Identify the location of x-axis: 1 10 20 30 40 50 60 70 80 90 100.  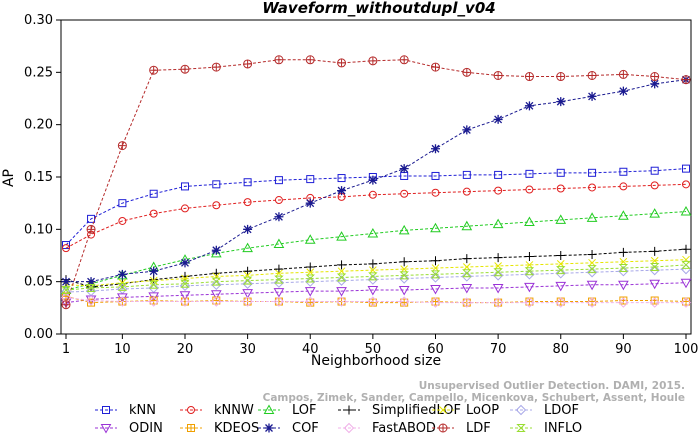
(380, 345).